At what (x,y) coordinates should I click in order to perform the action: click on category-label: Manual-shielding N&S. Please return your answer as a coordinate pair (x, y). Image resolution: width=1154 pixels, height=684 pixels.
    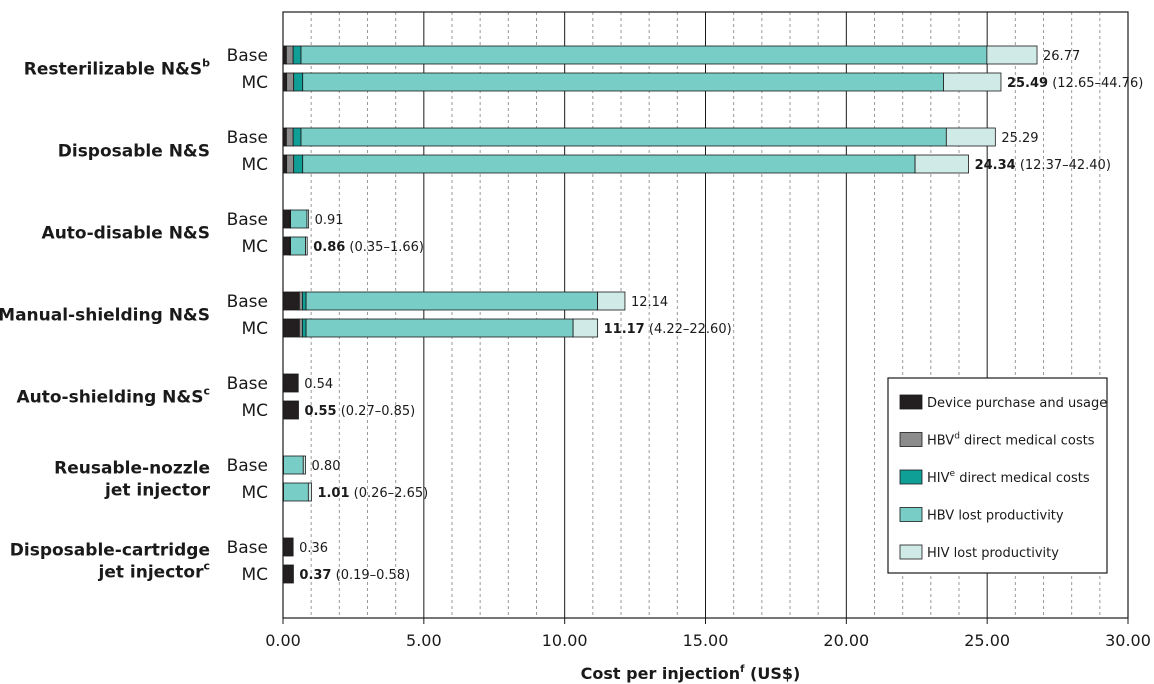
    Looking at the image, I should click on (105, 316).